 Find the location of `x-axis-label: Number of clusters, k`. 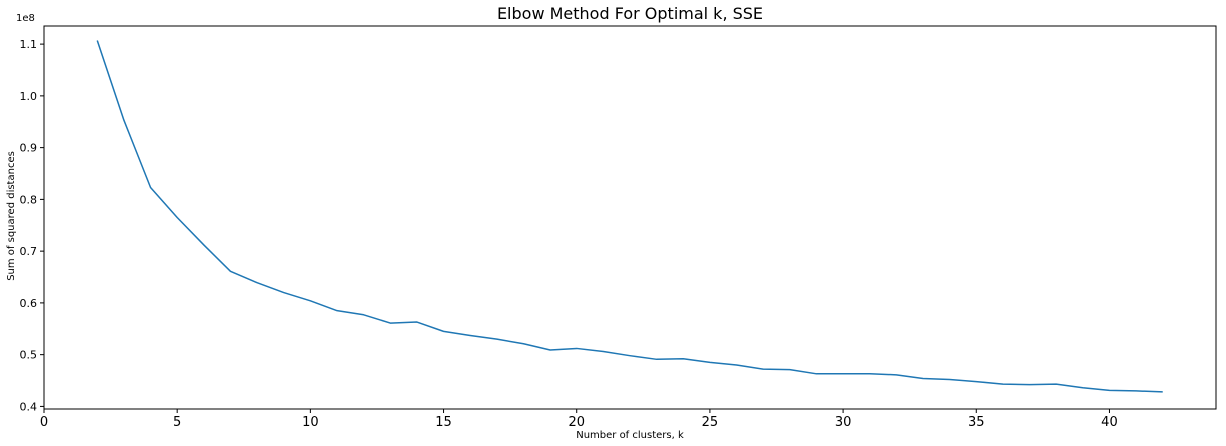

x-axis-label: Number of clusters, k is located at coordinates (630, 435).